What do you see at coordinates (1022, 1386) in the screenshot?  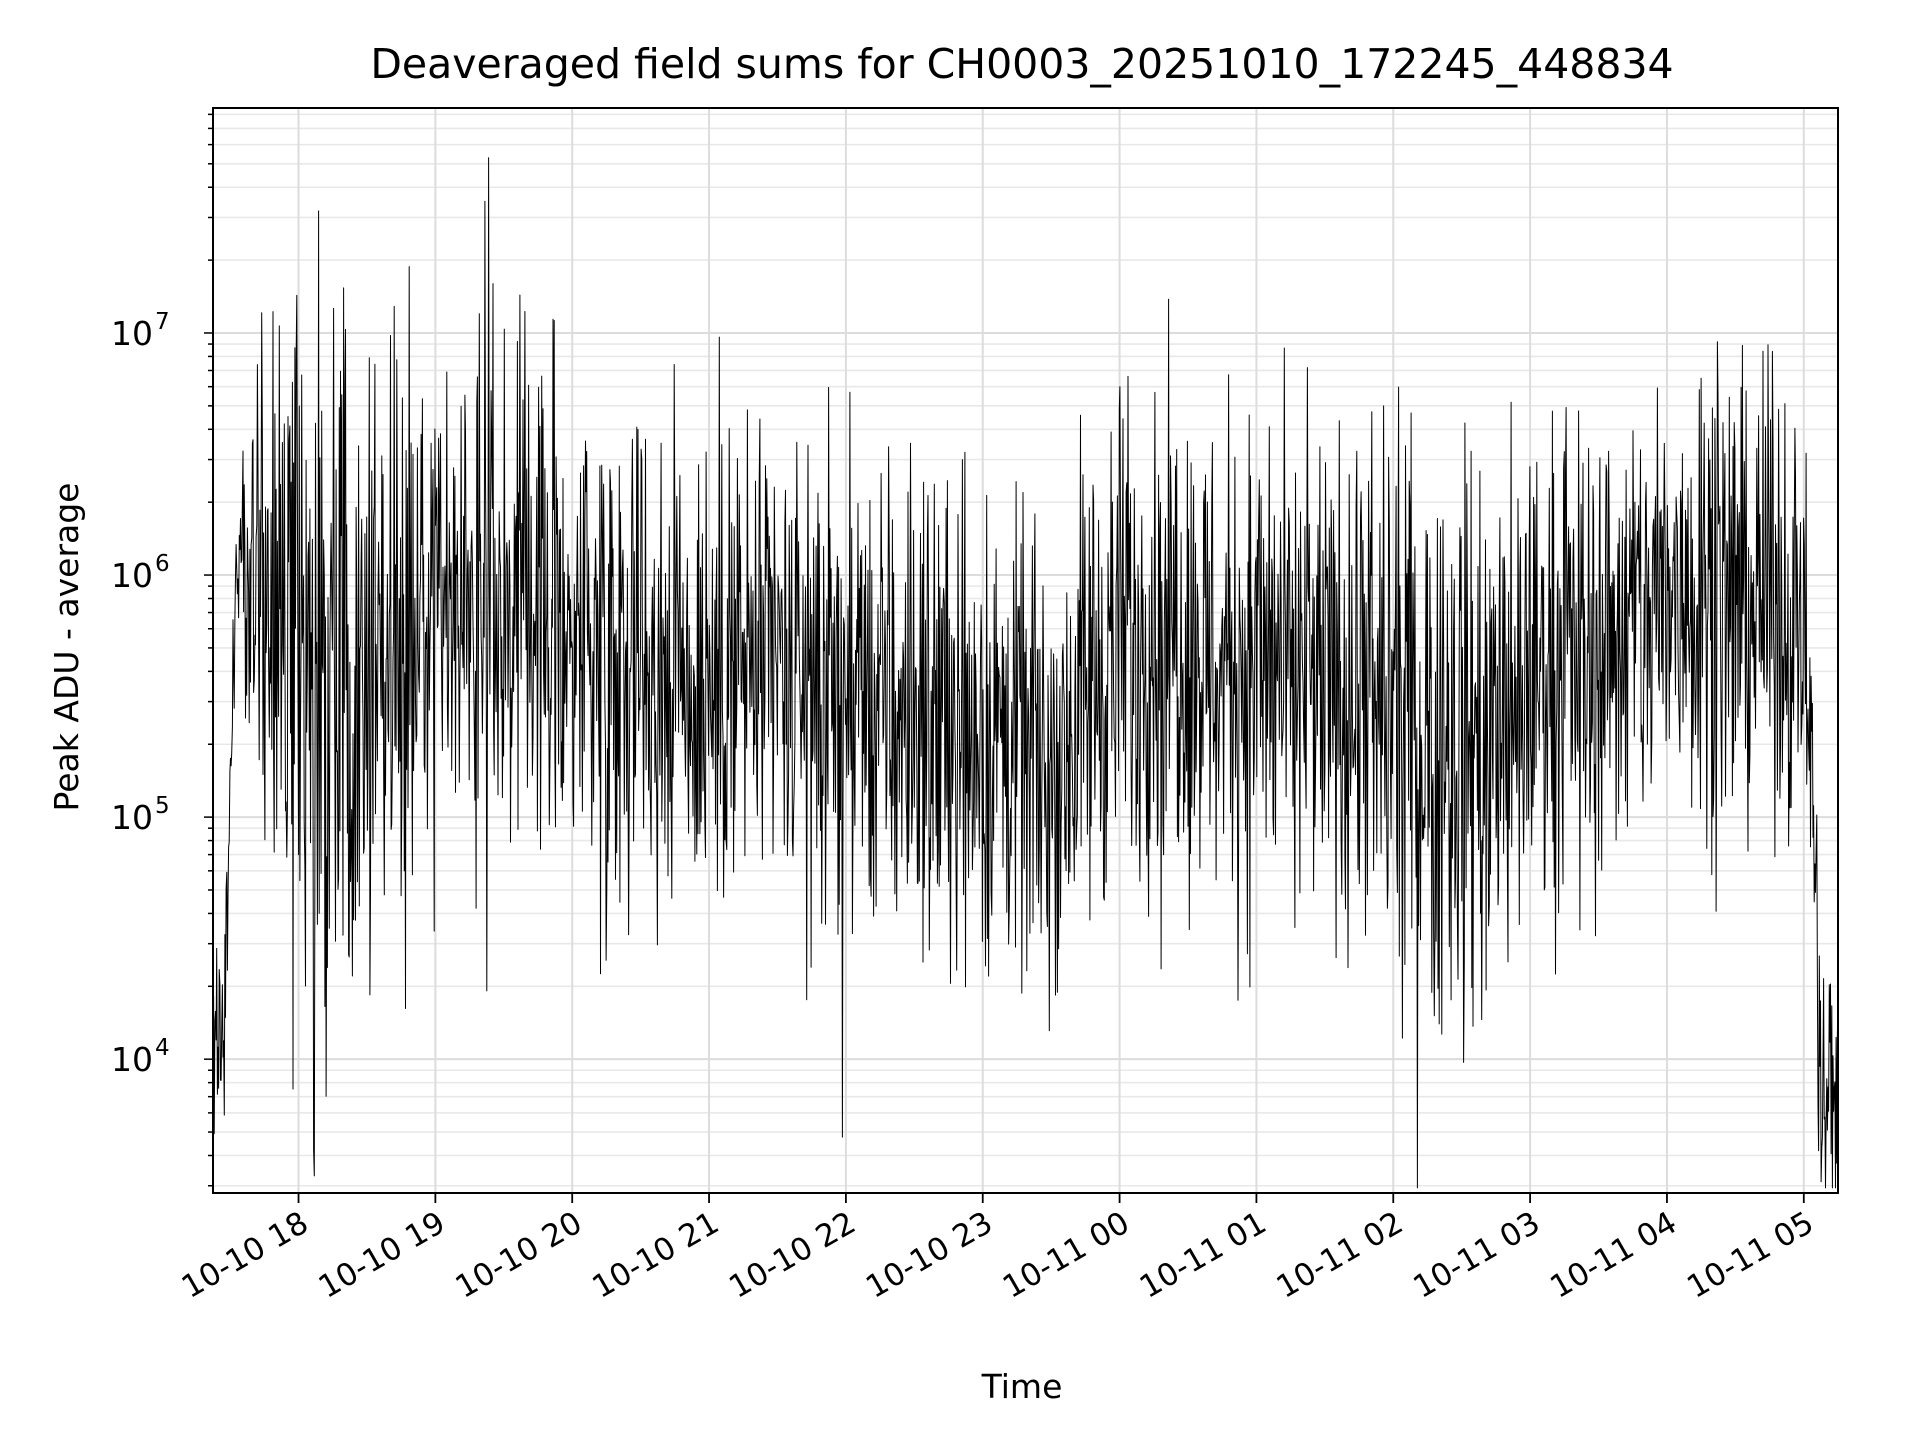 I see `x-axis-label: Time` at bounding box center [1022, 1386].